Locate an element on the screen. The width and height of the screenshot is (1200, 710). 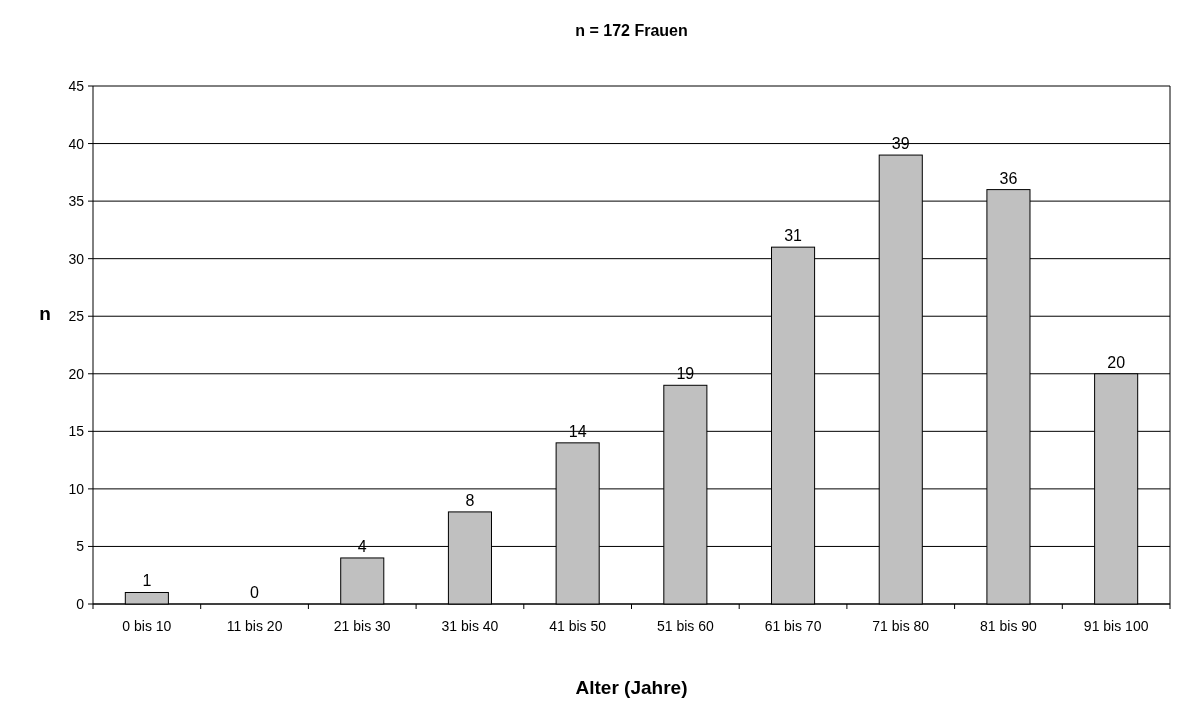
x-tick-label: 11 bis 20 is located at coordinates (254, 626).